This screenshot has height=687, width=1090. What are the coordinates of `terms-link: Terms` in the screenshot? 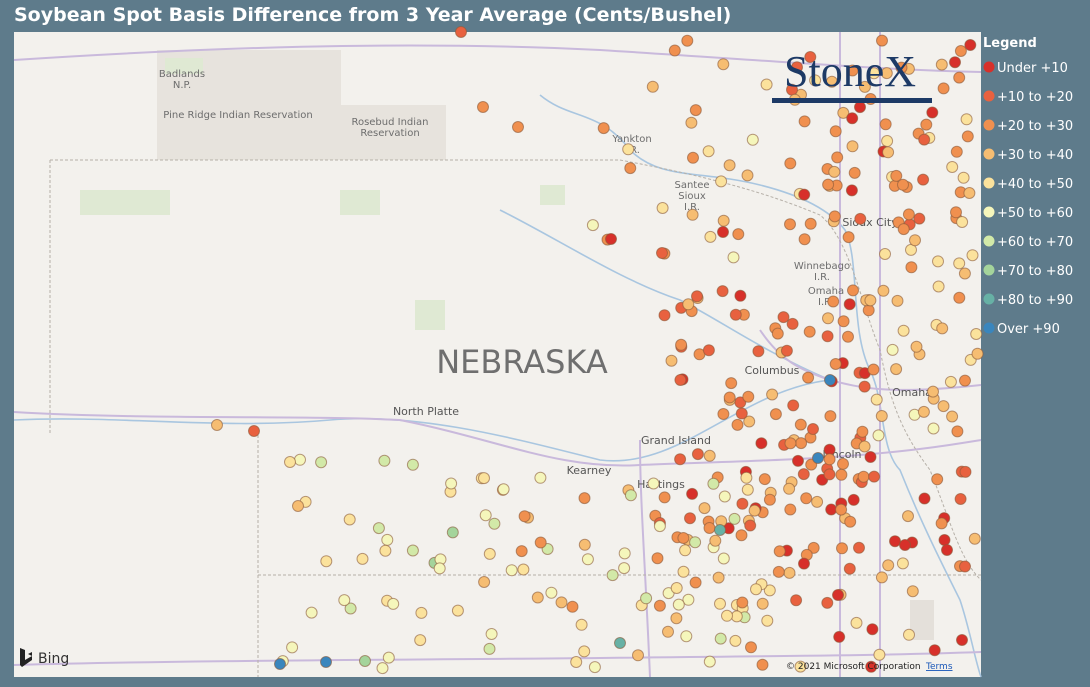 It's located at (939, 667).